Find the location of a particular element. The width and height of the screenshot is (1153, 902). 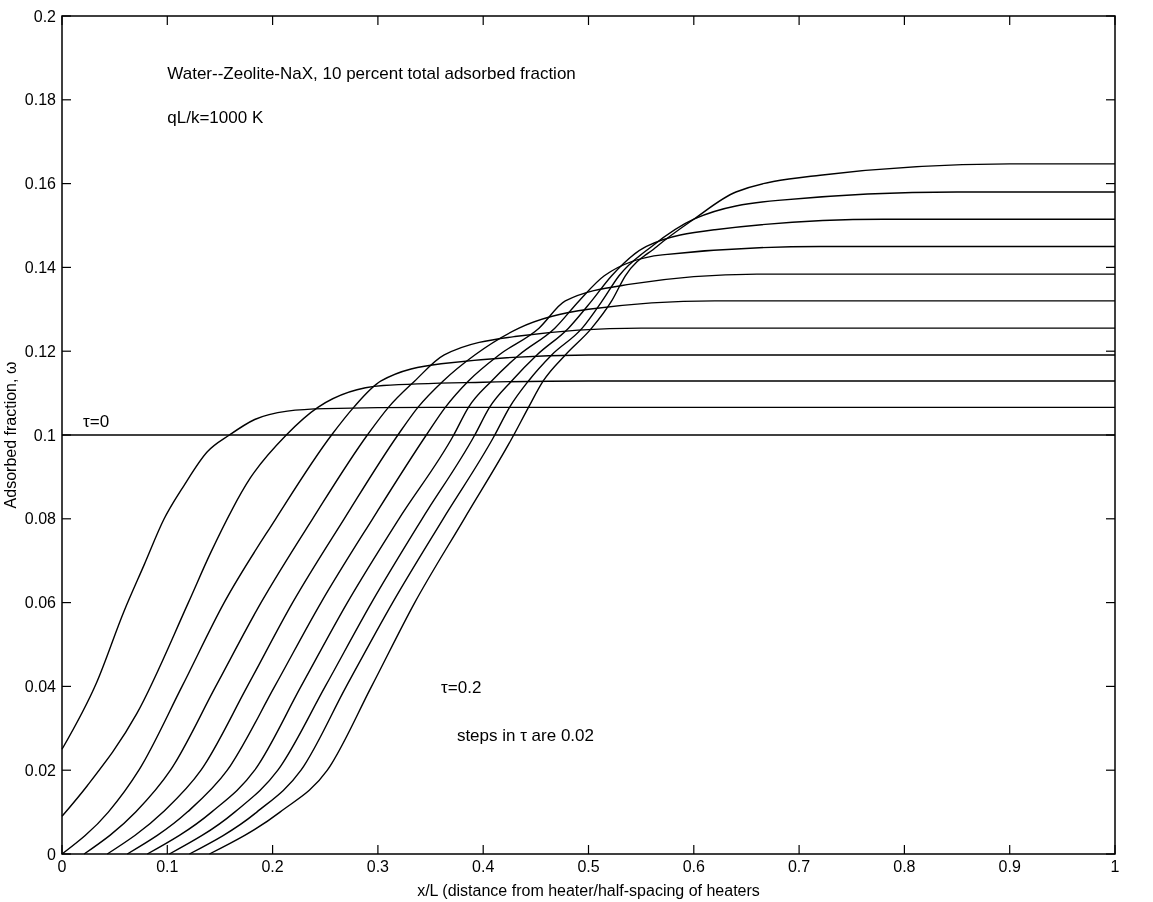

x-axis-title: x/L (distance from heater/half-spacing of heaters is located at coordinates (588, 890).